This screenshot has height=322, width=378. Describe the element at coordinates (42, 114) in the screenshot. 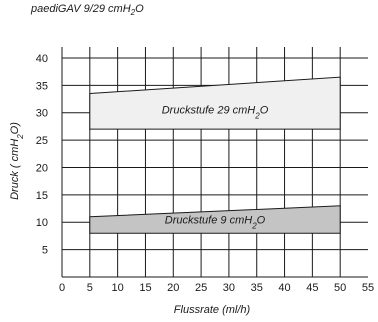

I see `y-tick-label: 30` at that location.